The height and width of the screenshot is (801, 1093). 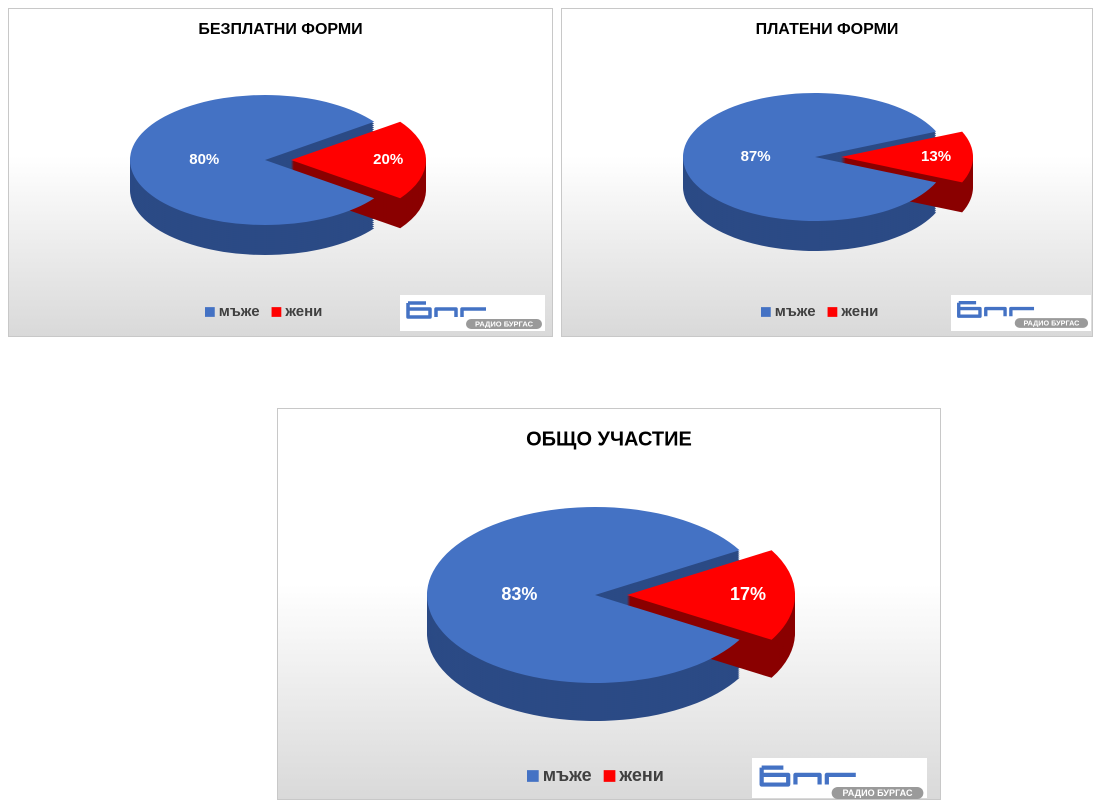 I want to click on chart-title: ПЛАТЕНИ ФОРМИ, so click(x=827, y=29).